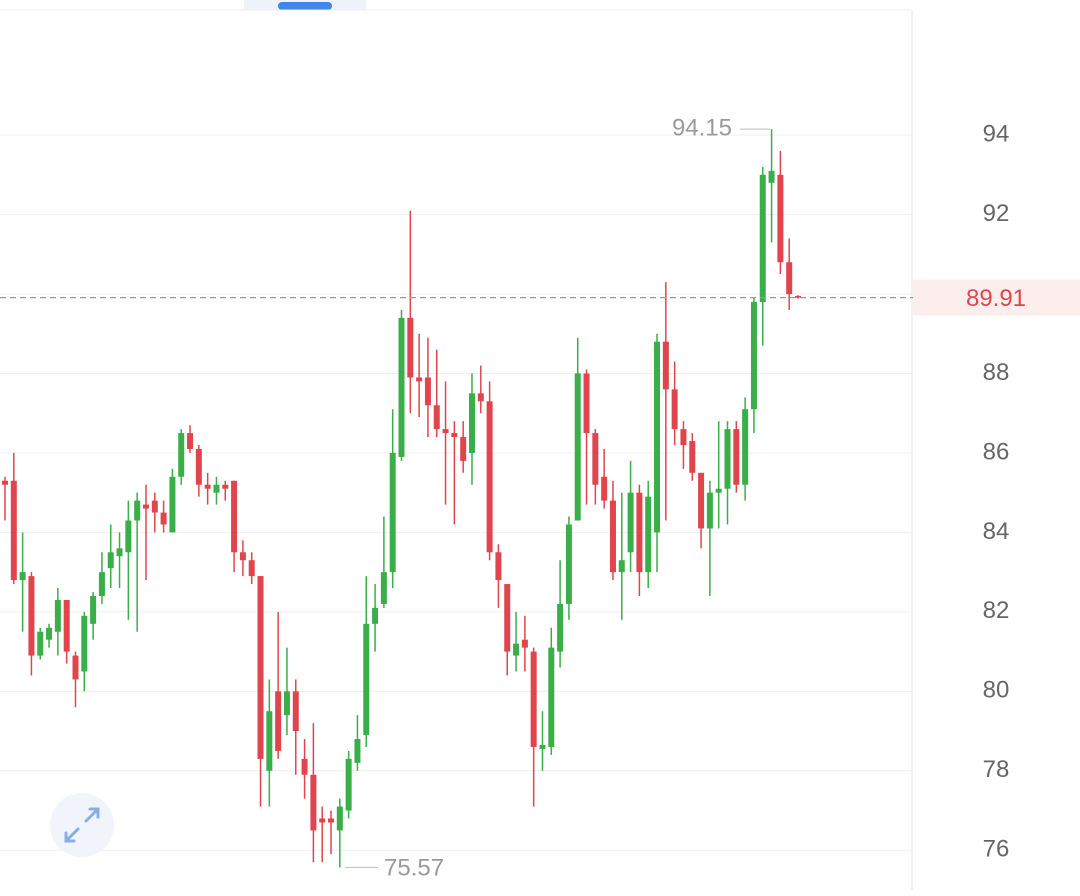  I want to click on y-tick-label: 80, so click(996, 690).